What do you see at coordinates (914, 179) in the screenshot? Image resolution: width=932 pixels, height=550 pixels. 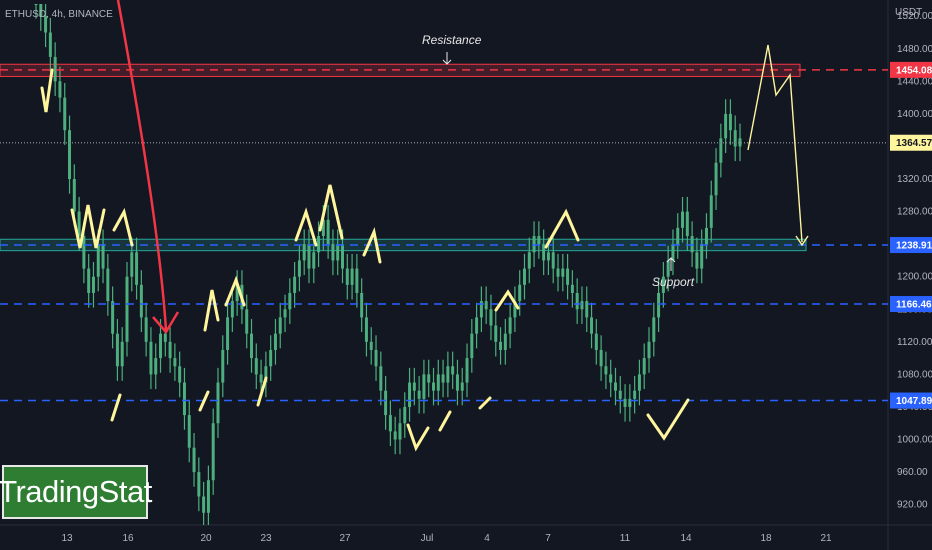 I see `y-tick-label: 1320.00` at bounding box center [914, 179].